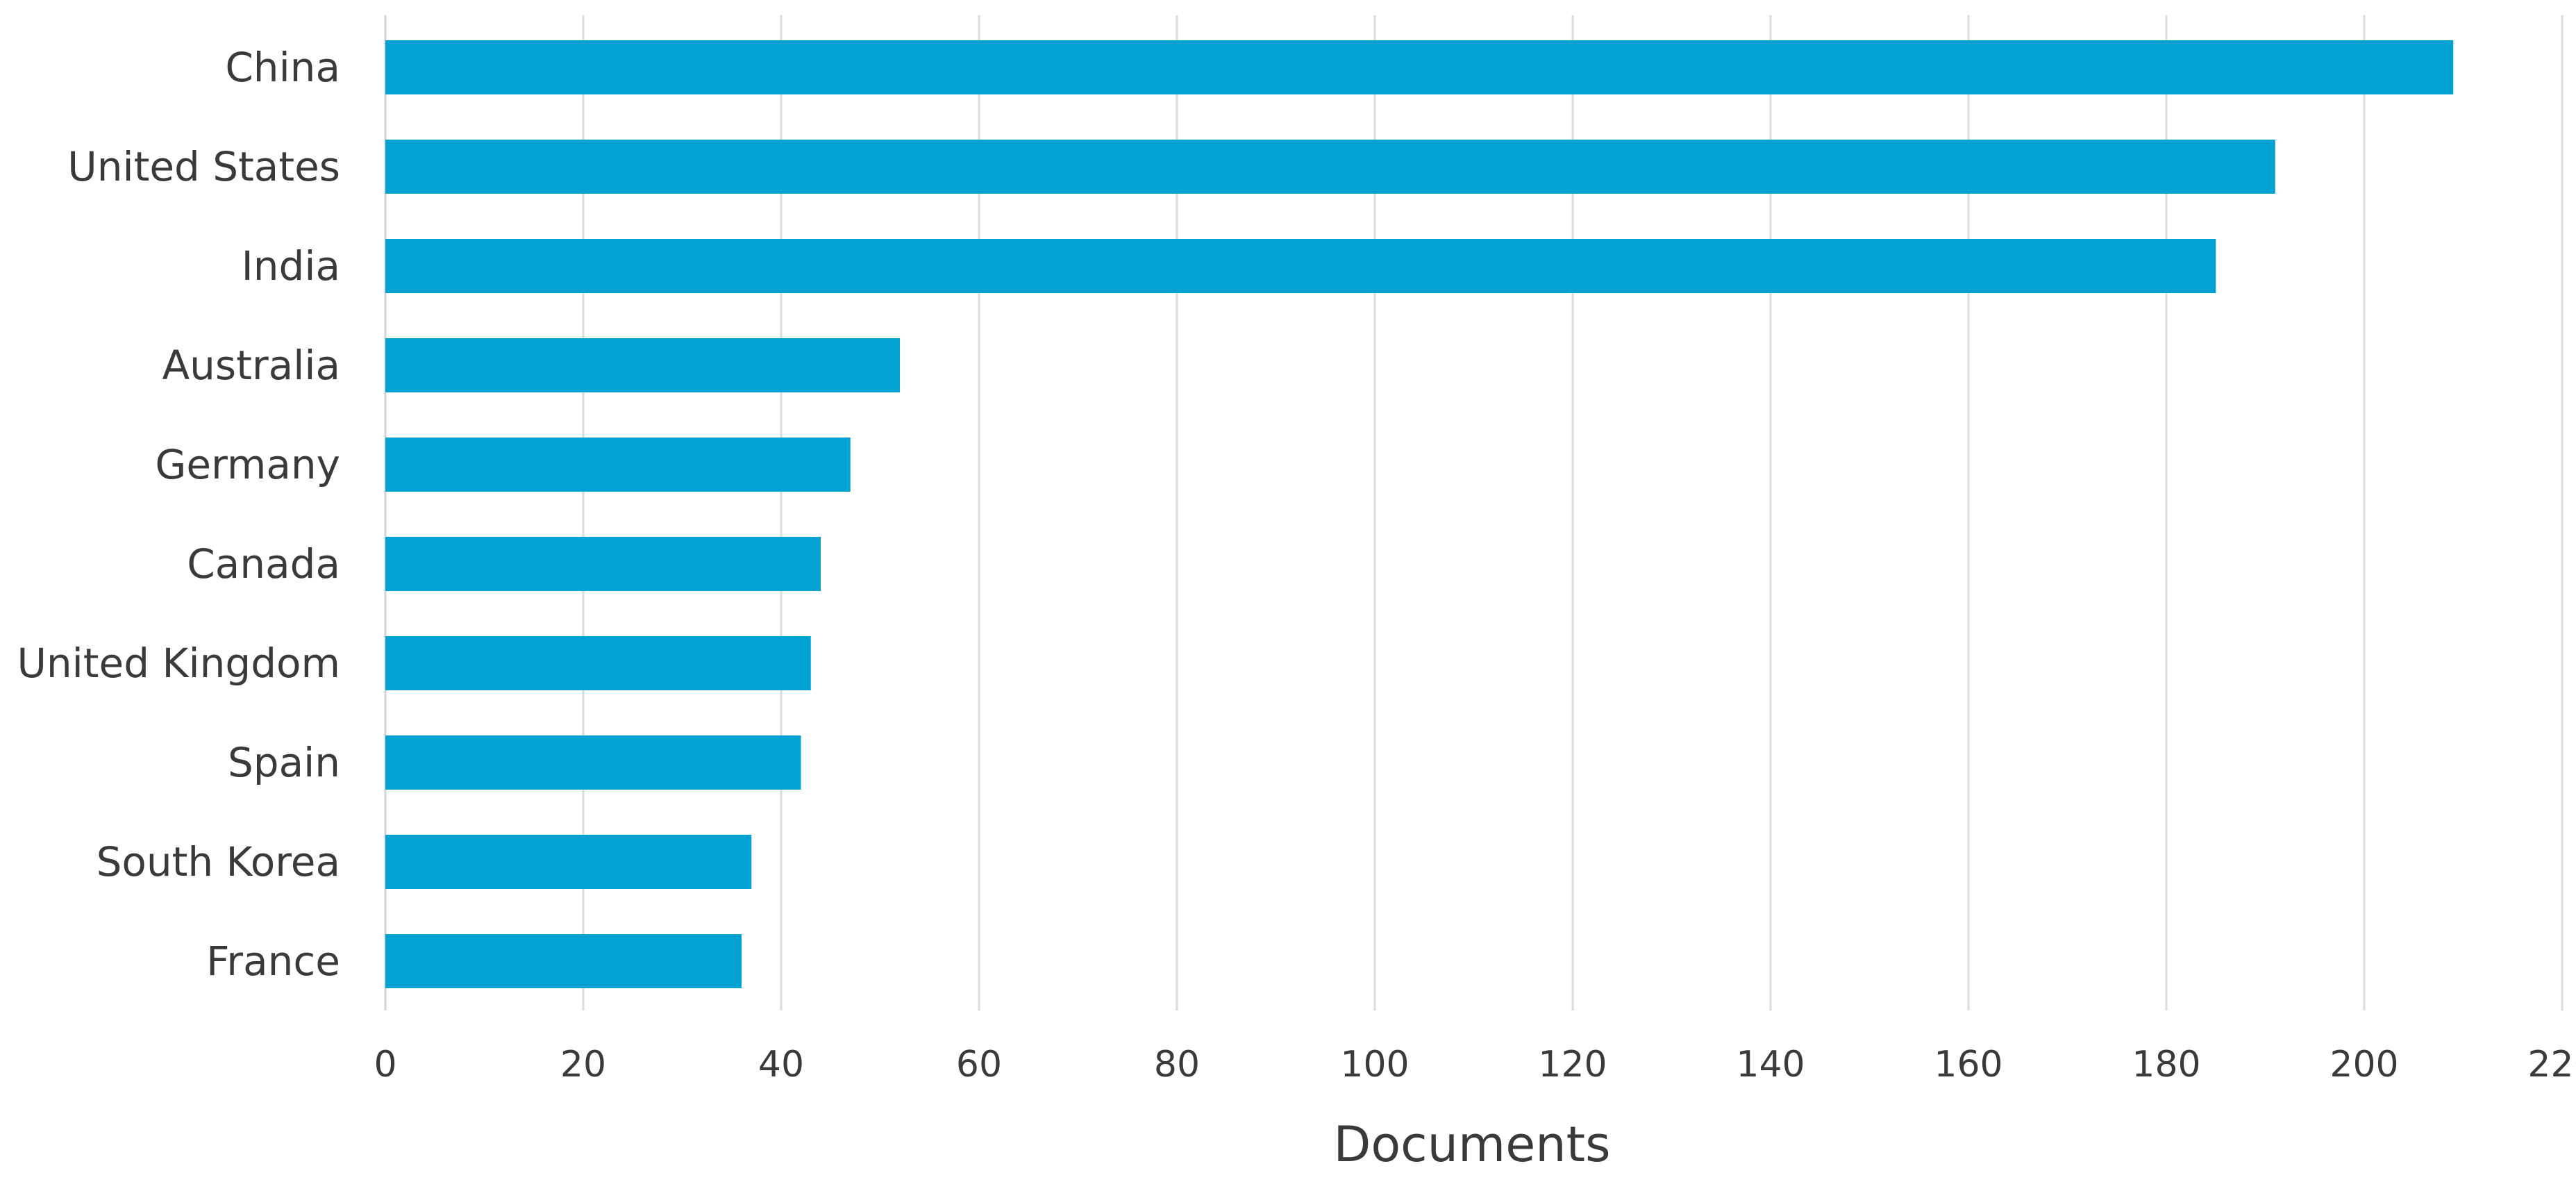  I want to click on category-label: South Korea, so click(218, 861).